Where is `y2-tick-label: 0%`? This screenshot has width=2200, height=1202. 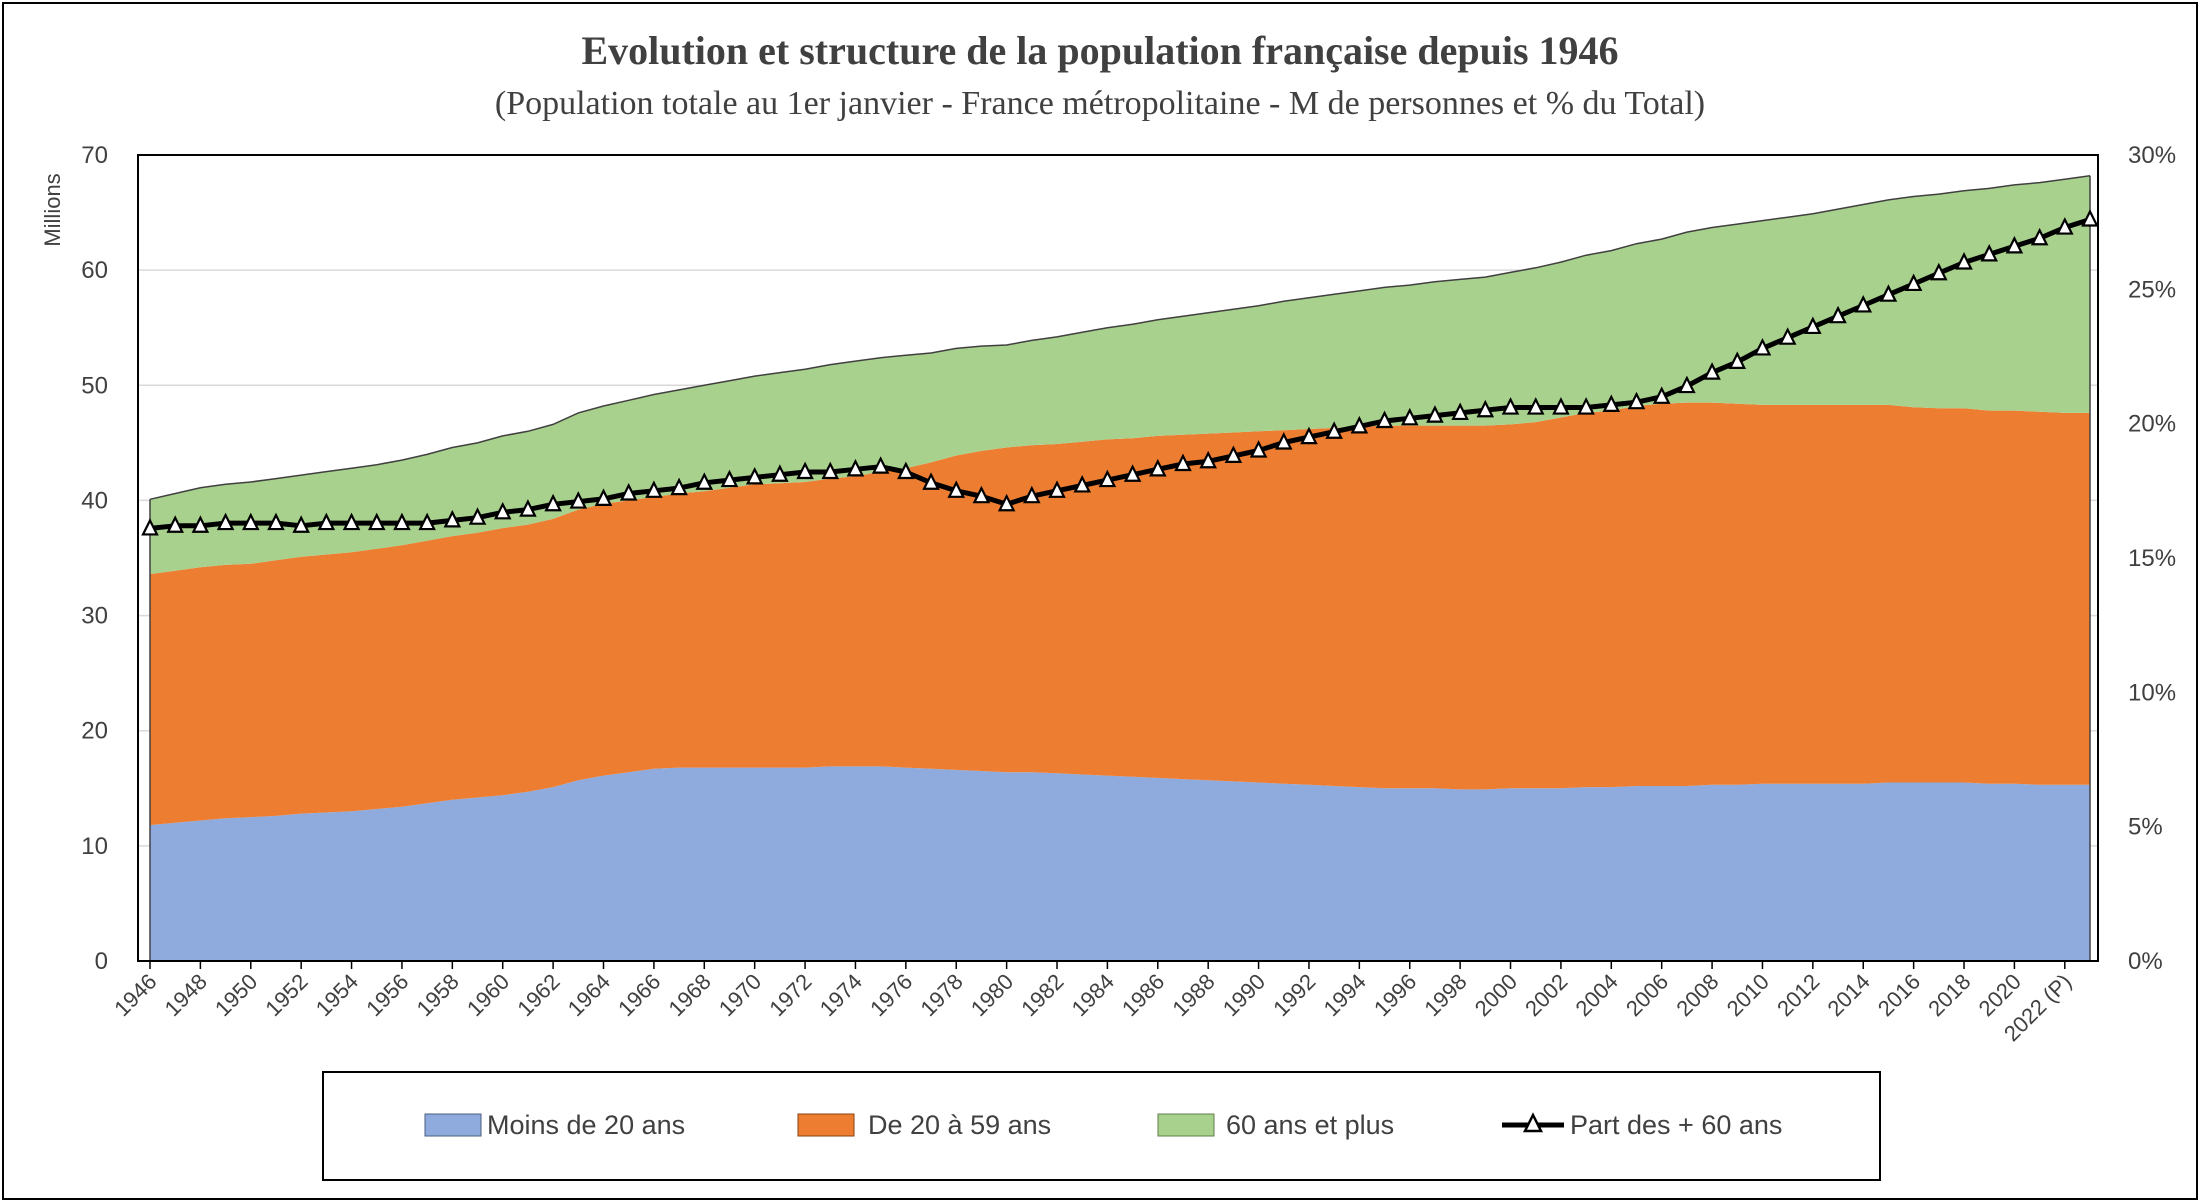
y2-tick-label: 0% is located at coordinates (2145, 961).